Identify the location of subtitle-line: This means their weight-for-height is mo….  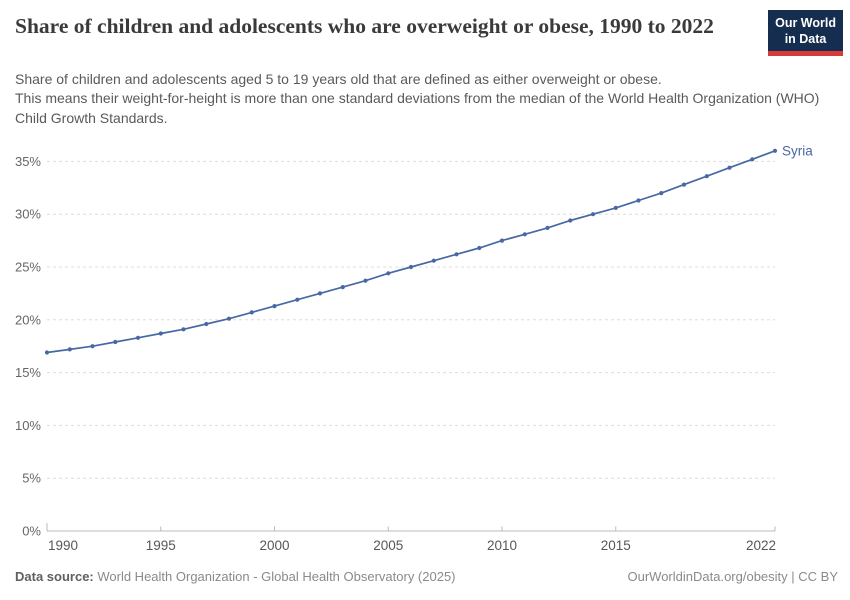
(417, 108).